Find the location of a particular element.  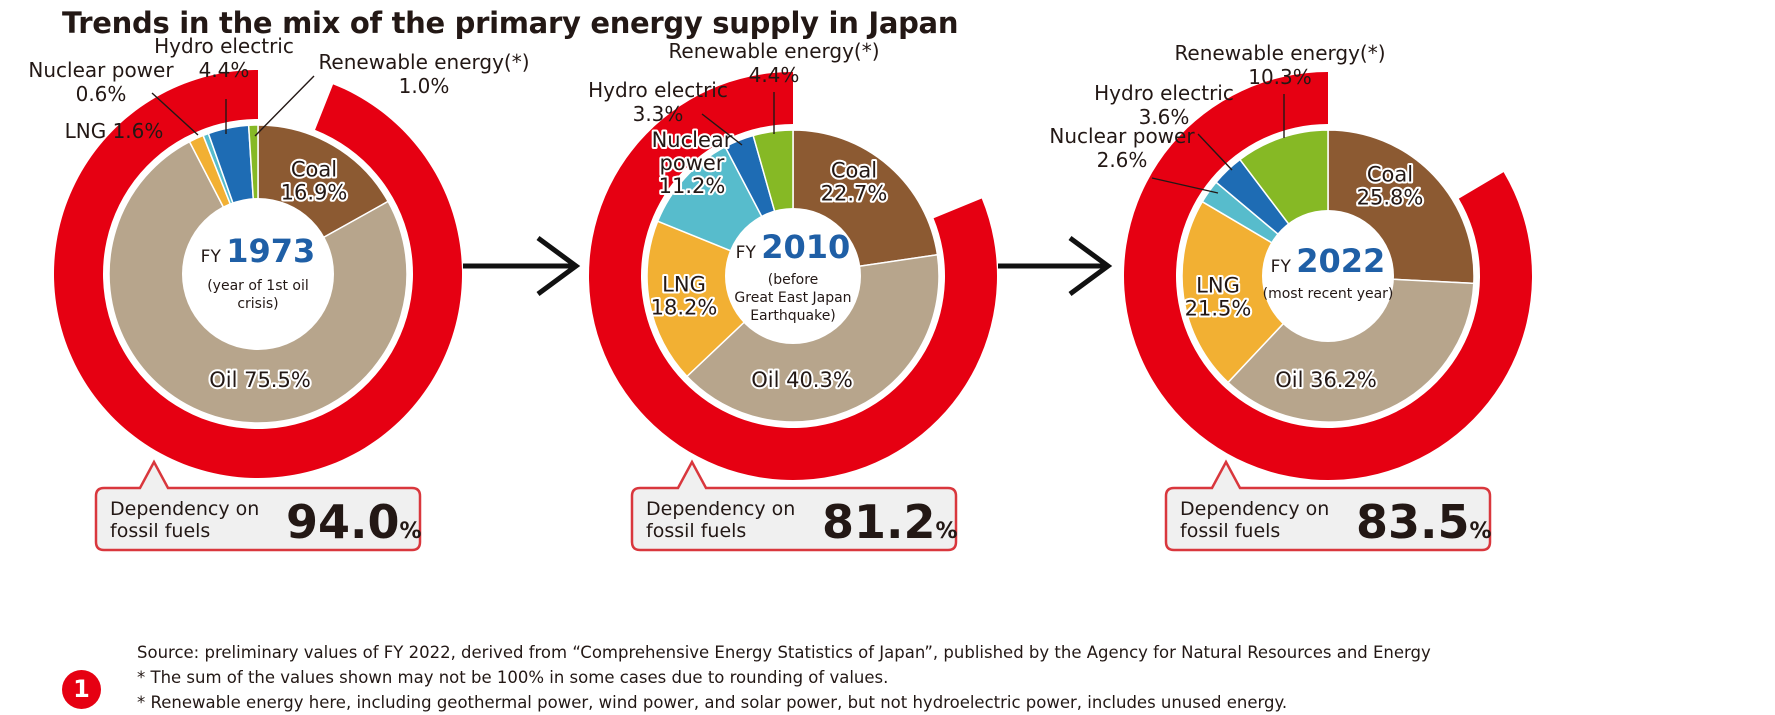

segment-label-coal: 25.8% is located at coordinates (1390, 198).